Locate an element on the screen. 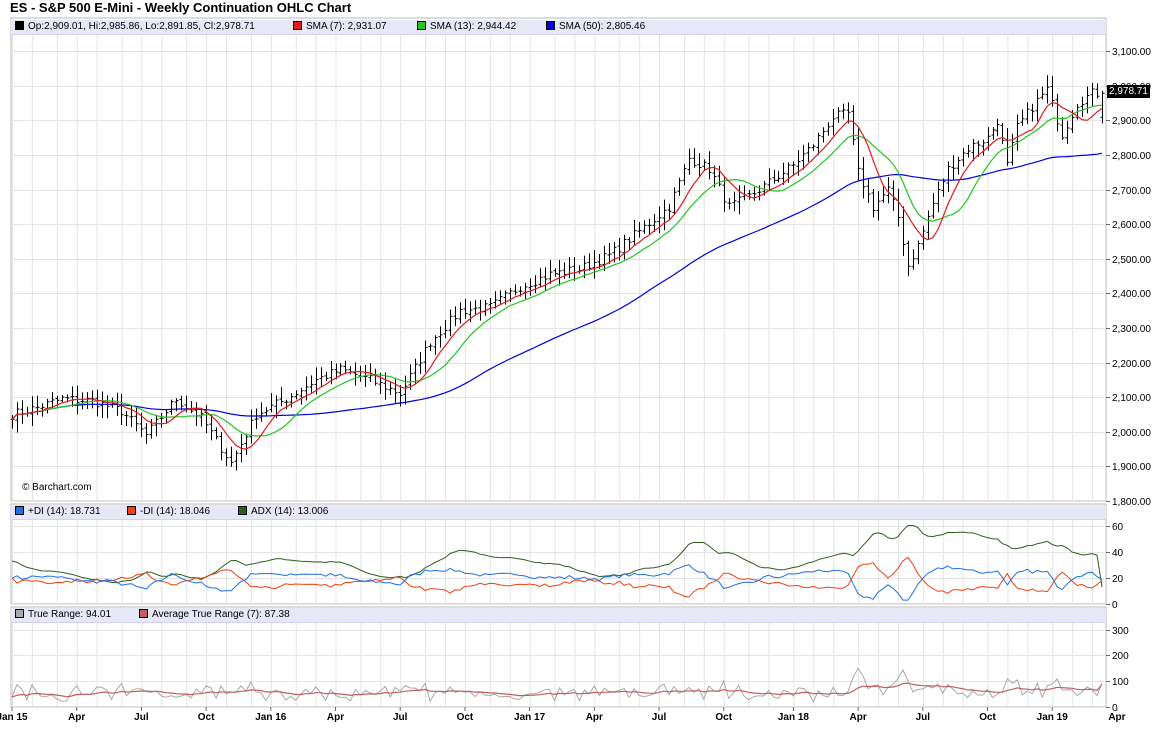 This screenshot has width=1156, height=748. tr-axis-tick-label: 200 is located at coordinates (1120, 656).